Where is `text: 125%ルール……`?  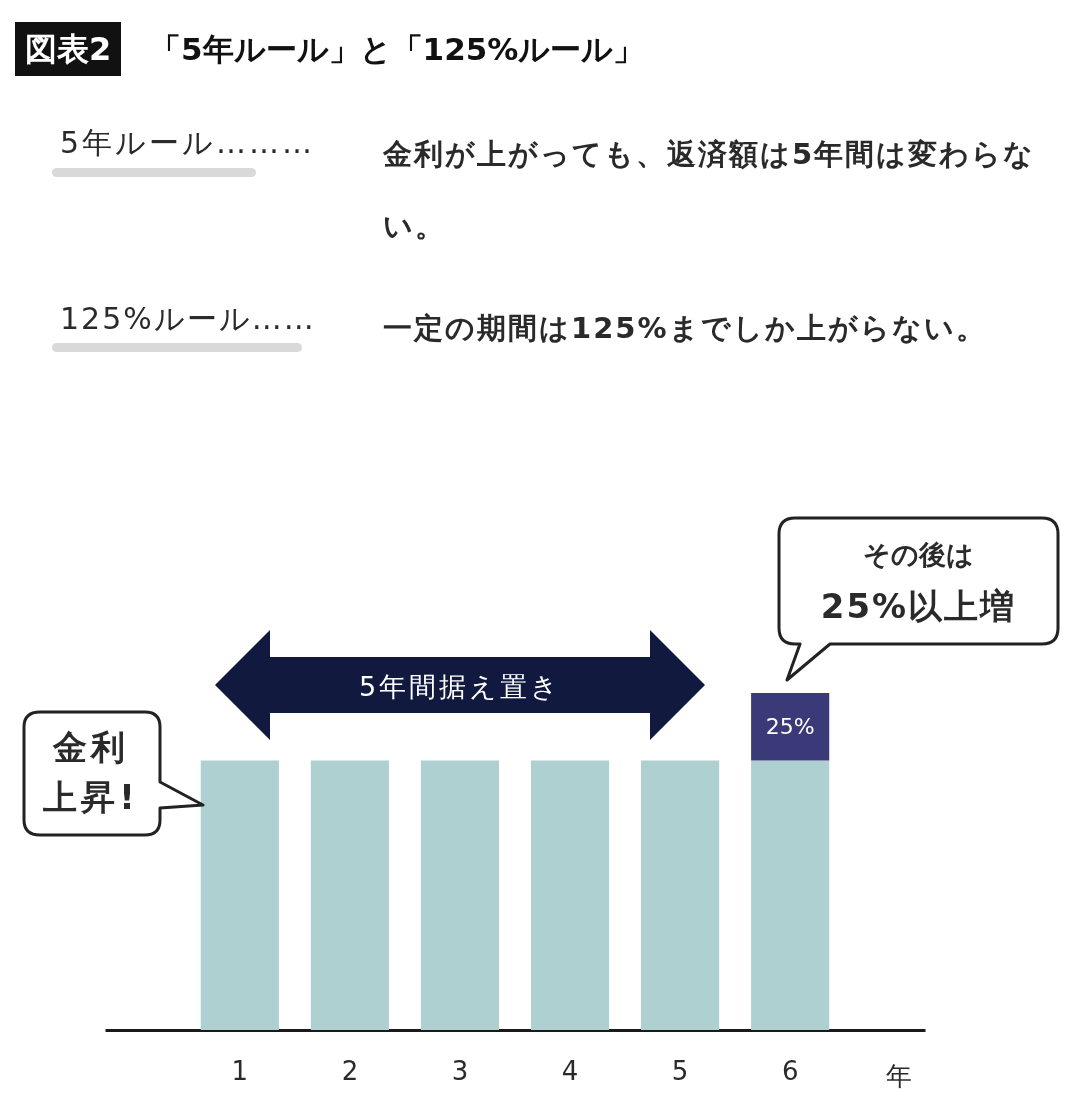 text: 125%ルール…… is located at coordinates (188, 319).